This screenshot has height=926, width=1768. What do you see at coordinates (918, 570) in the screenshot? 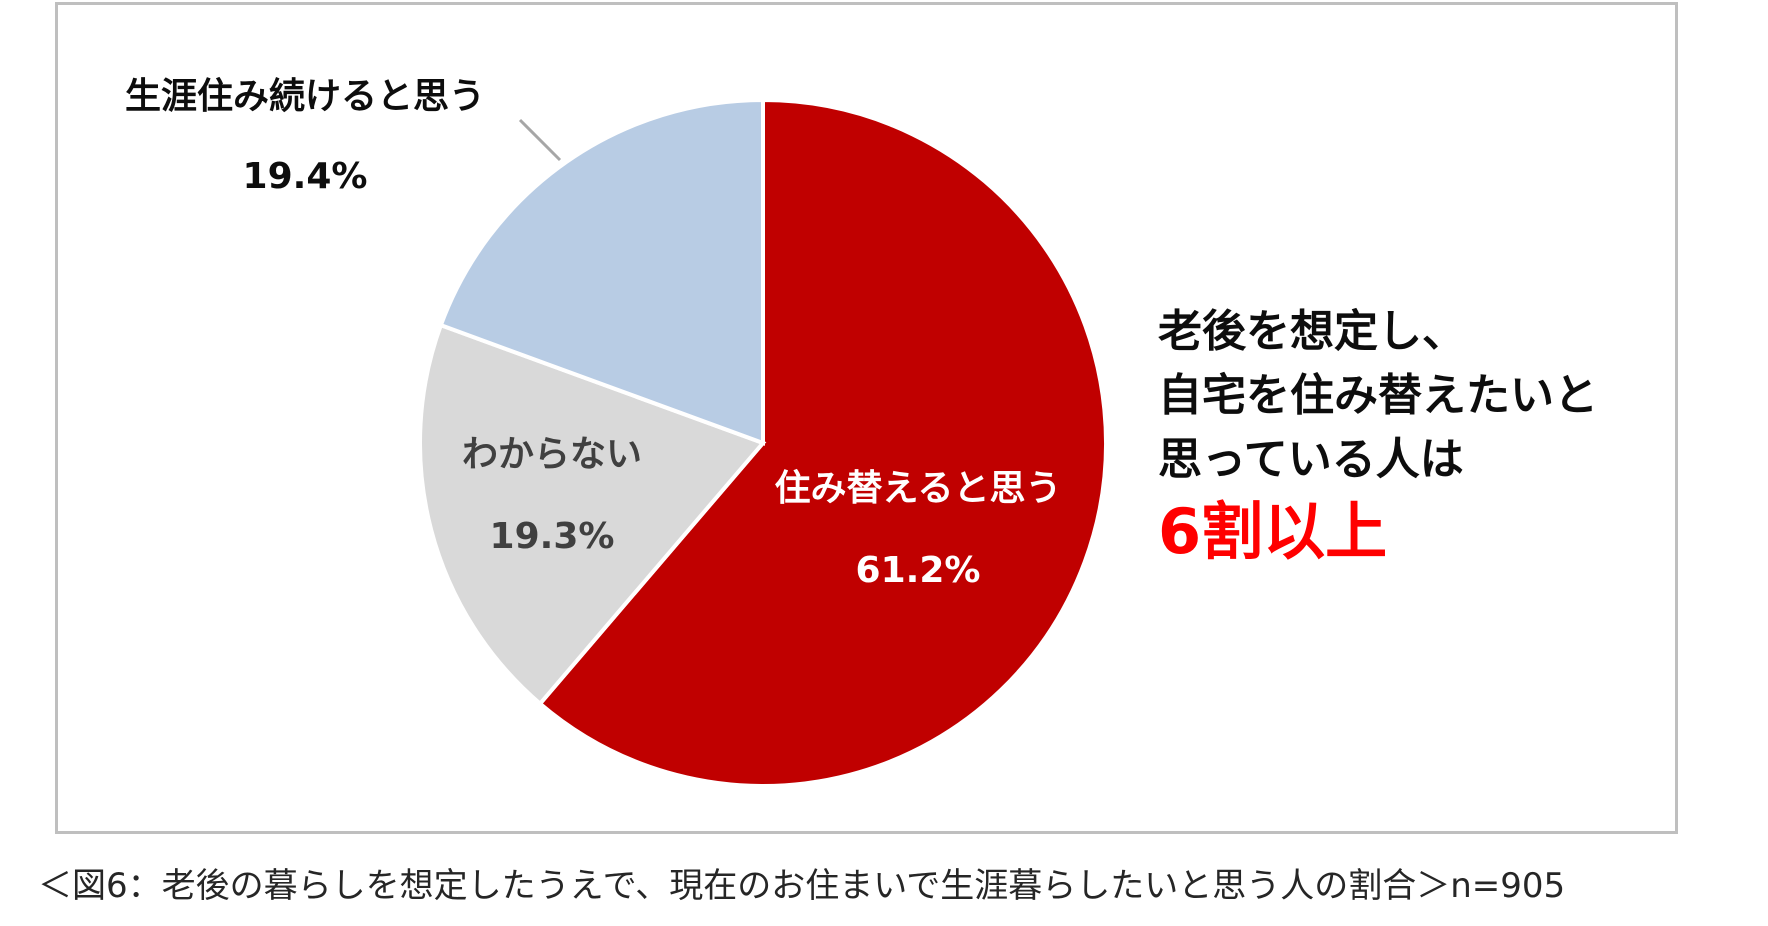
I see `slice-value-sumikaeru: 61.2%` at bounding box center [918, 570].